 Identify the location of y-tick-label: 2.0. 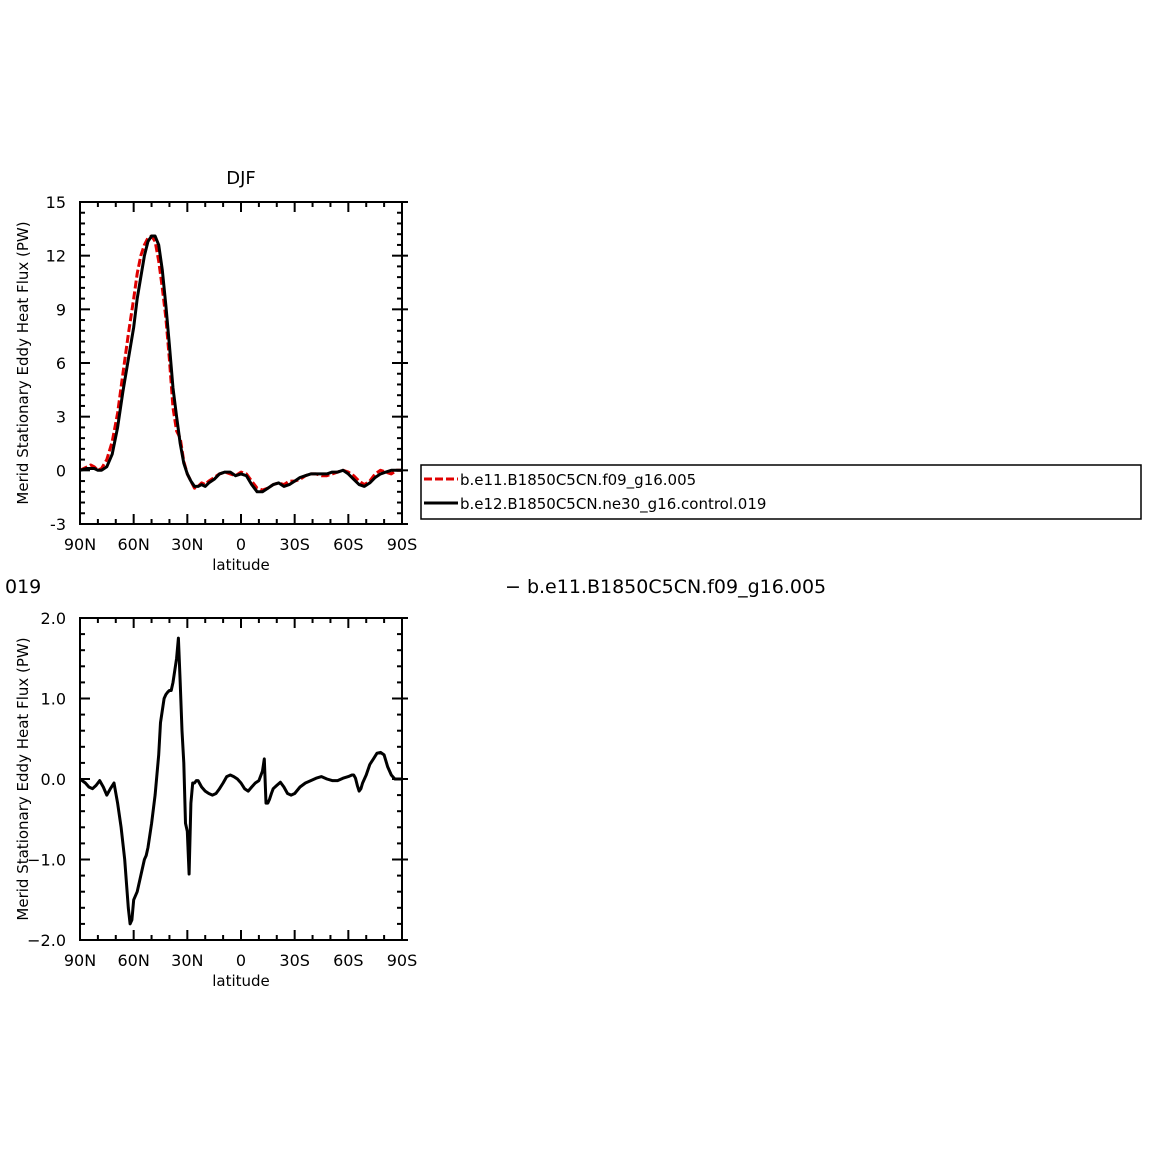
(53, 618).